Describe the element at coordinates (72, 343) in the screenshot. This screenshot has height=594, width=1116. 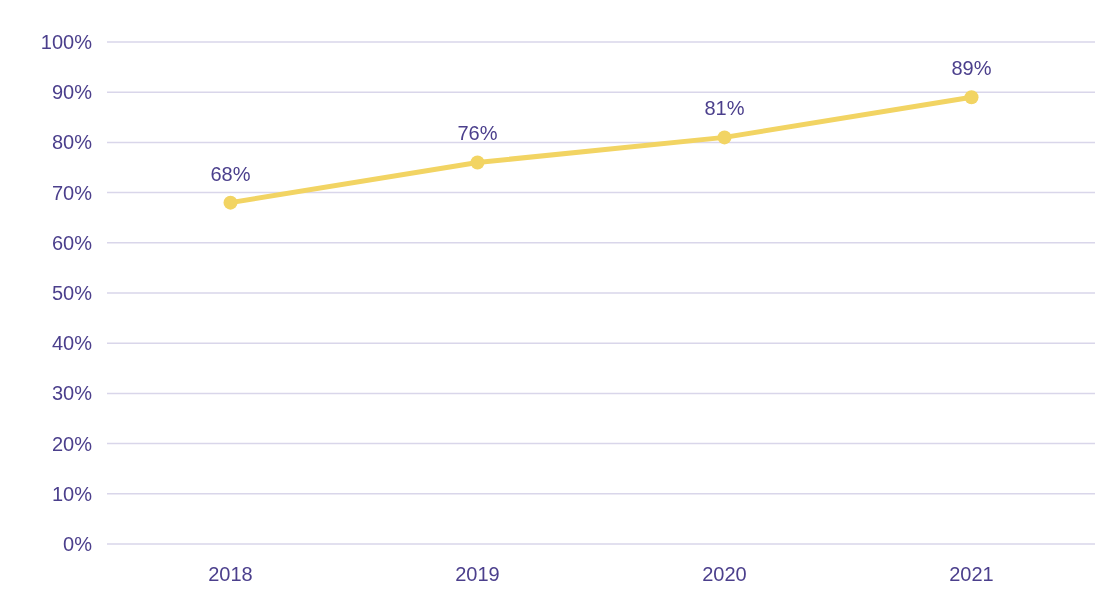
I see `y-tick-label: 40%` at that location.